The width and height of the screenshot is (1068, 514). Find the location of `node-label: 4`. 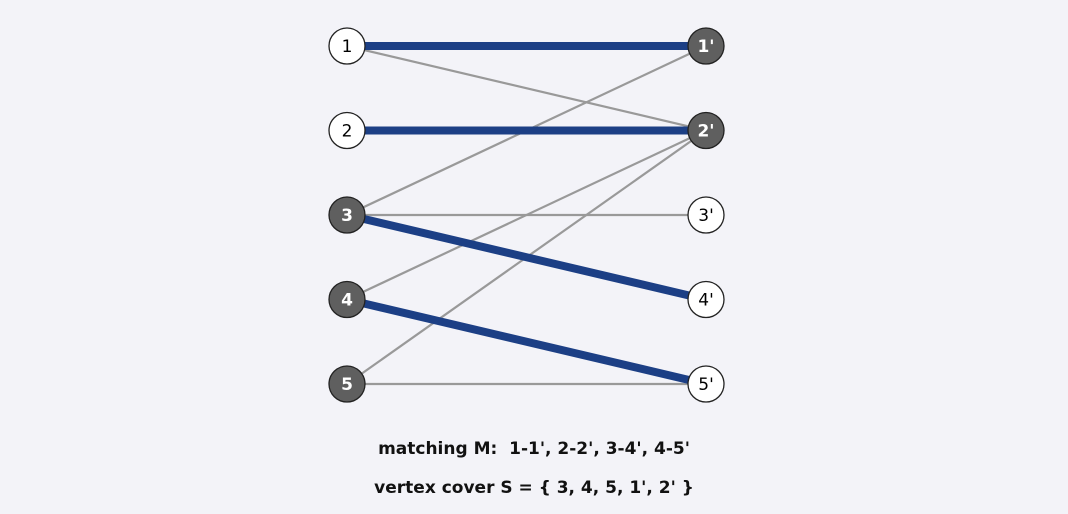

node-label: 4 is located at coordinates (347, 301).